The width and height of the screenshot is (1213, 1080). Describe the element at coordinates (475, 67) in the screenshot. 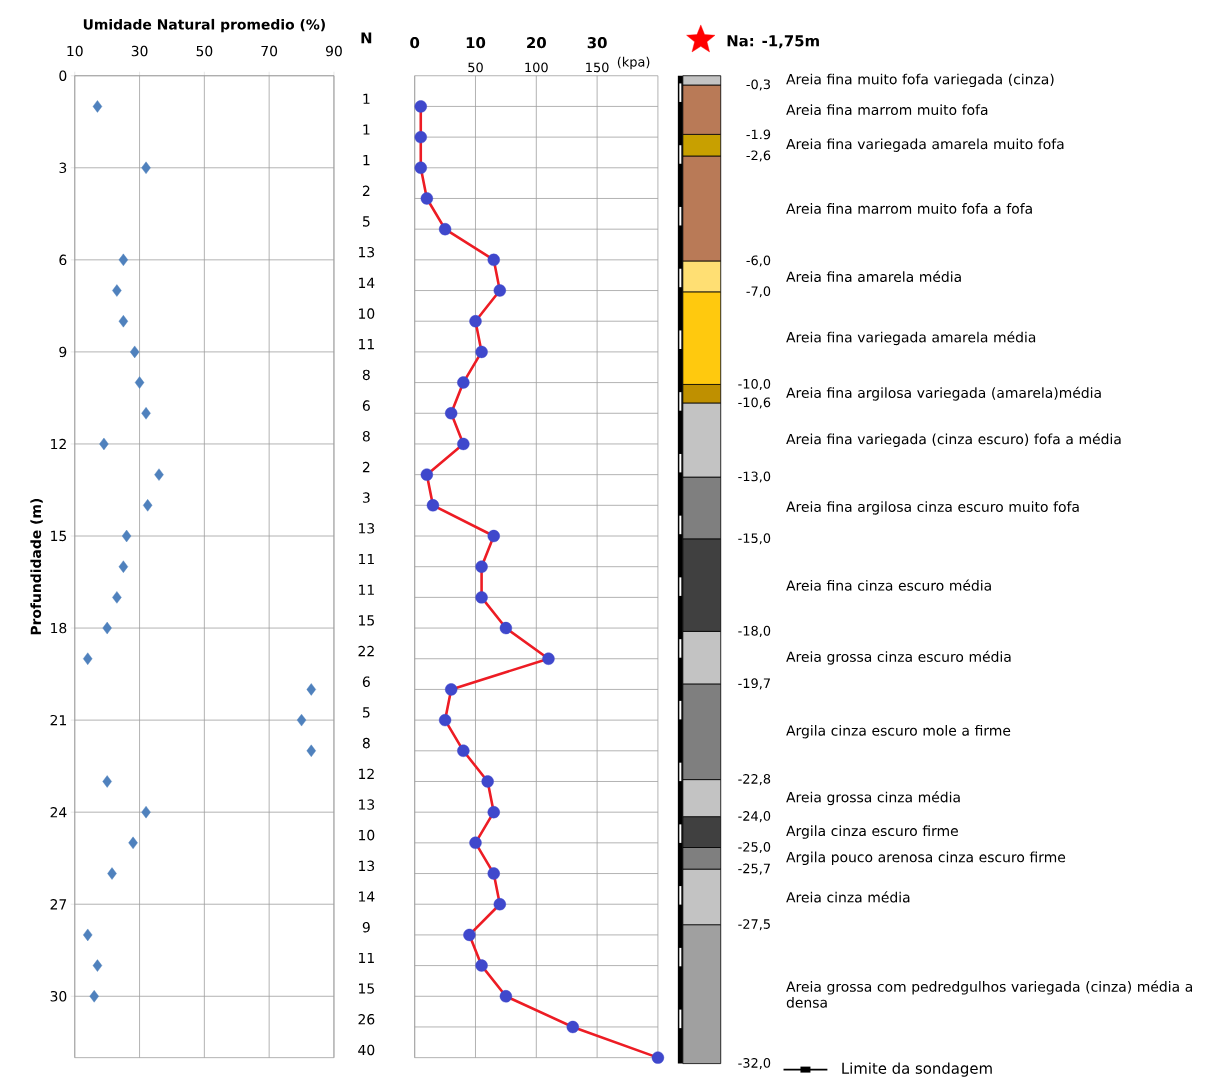

I see `x2-tick-label: 50` at that location.